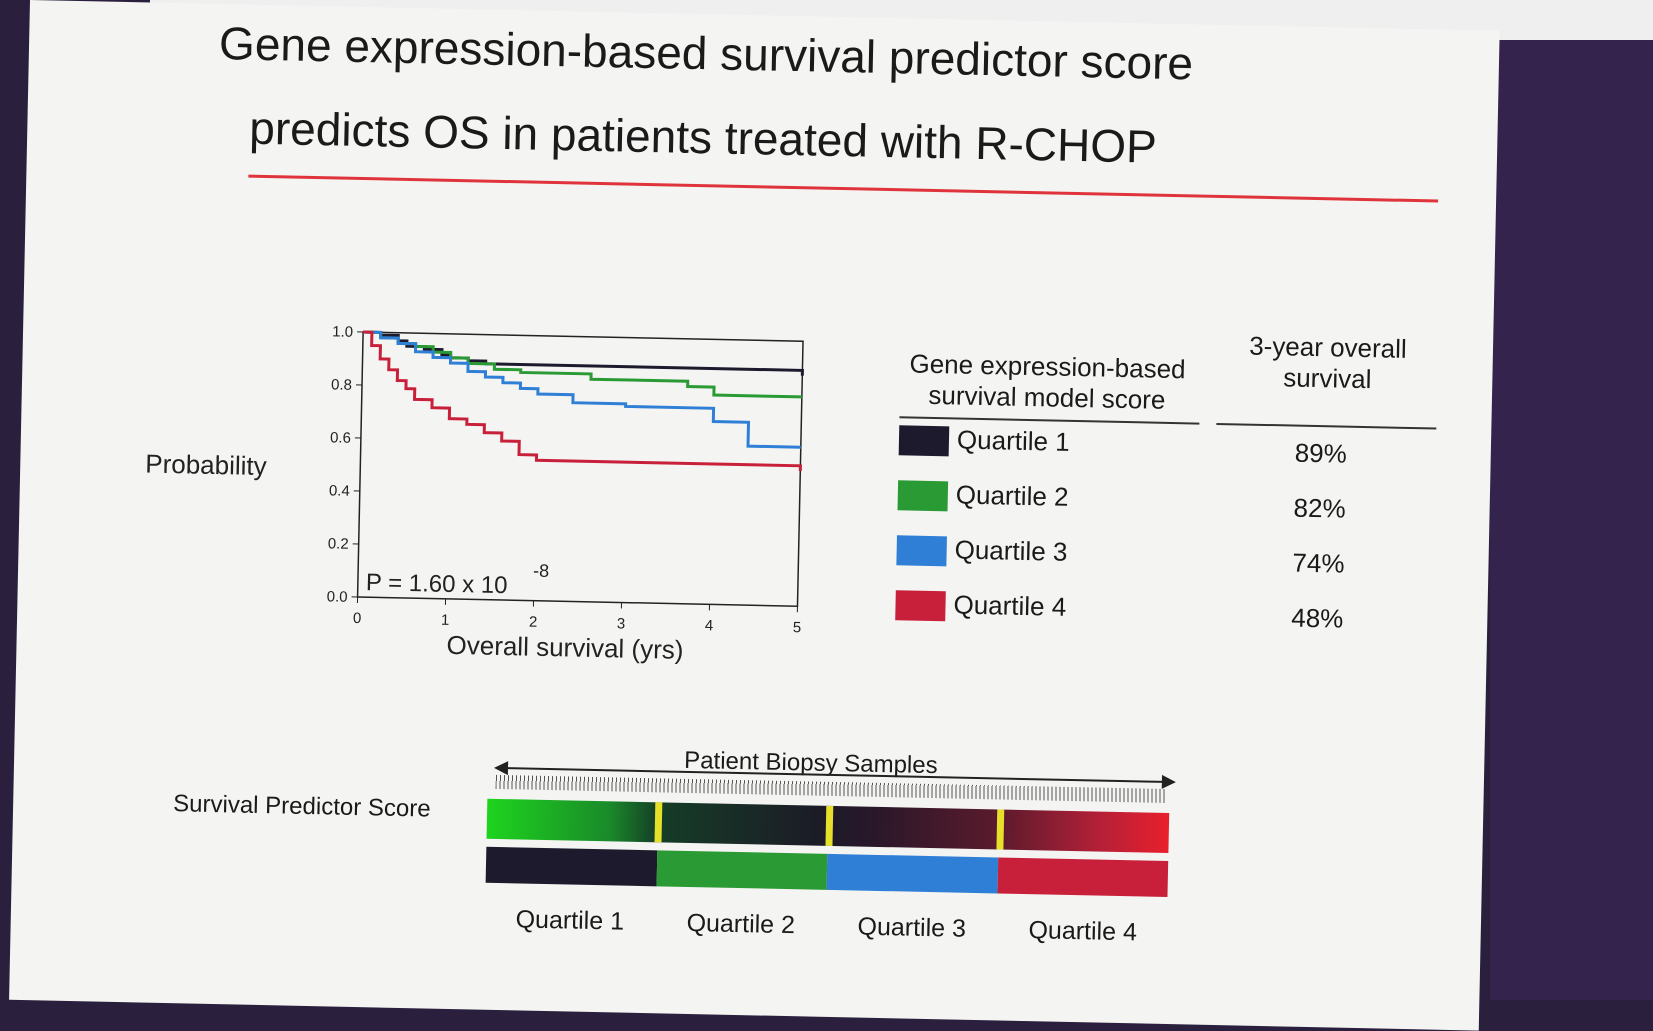  What do you see at coordinates (923, 495) in the screenshot?
I see `legend-swatch-q2` at bounding box center [923, 495].